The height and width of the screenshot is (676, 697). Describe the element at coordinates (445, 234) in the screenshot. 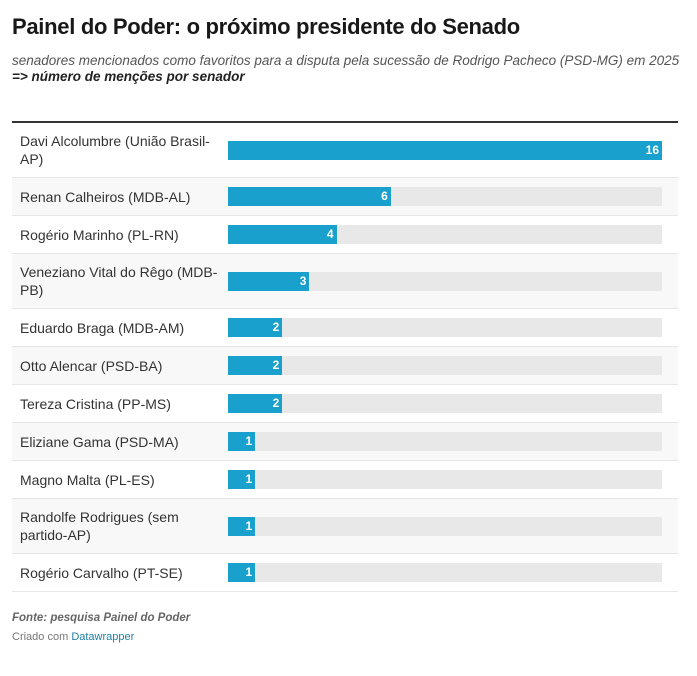

I see `bar-track: 4` at that location.